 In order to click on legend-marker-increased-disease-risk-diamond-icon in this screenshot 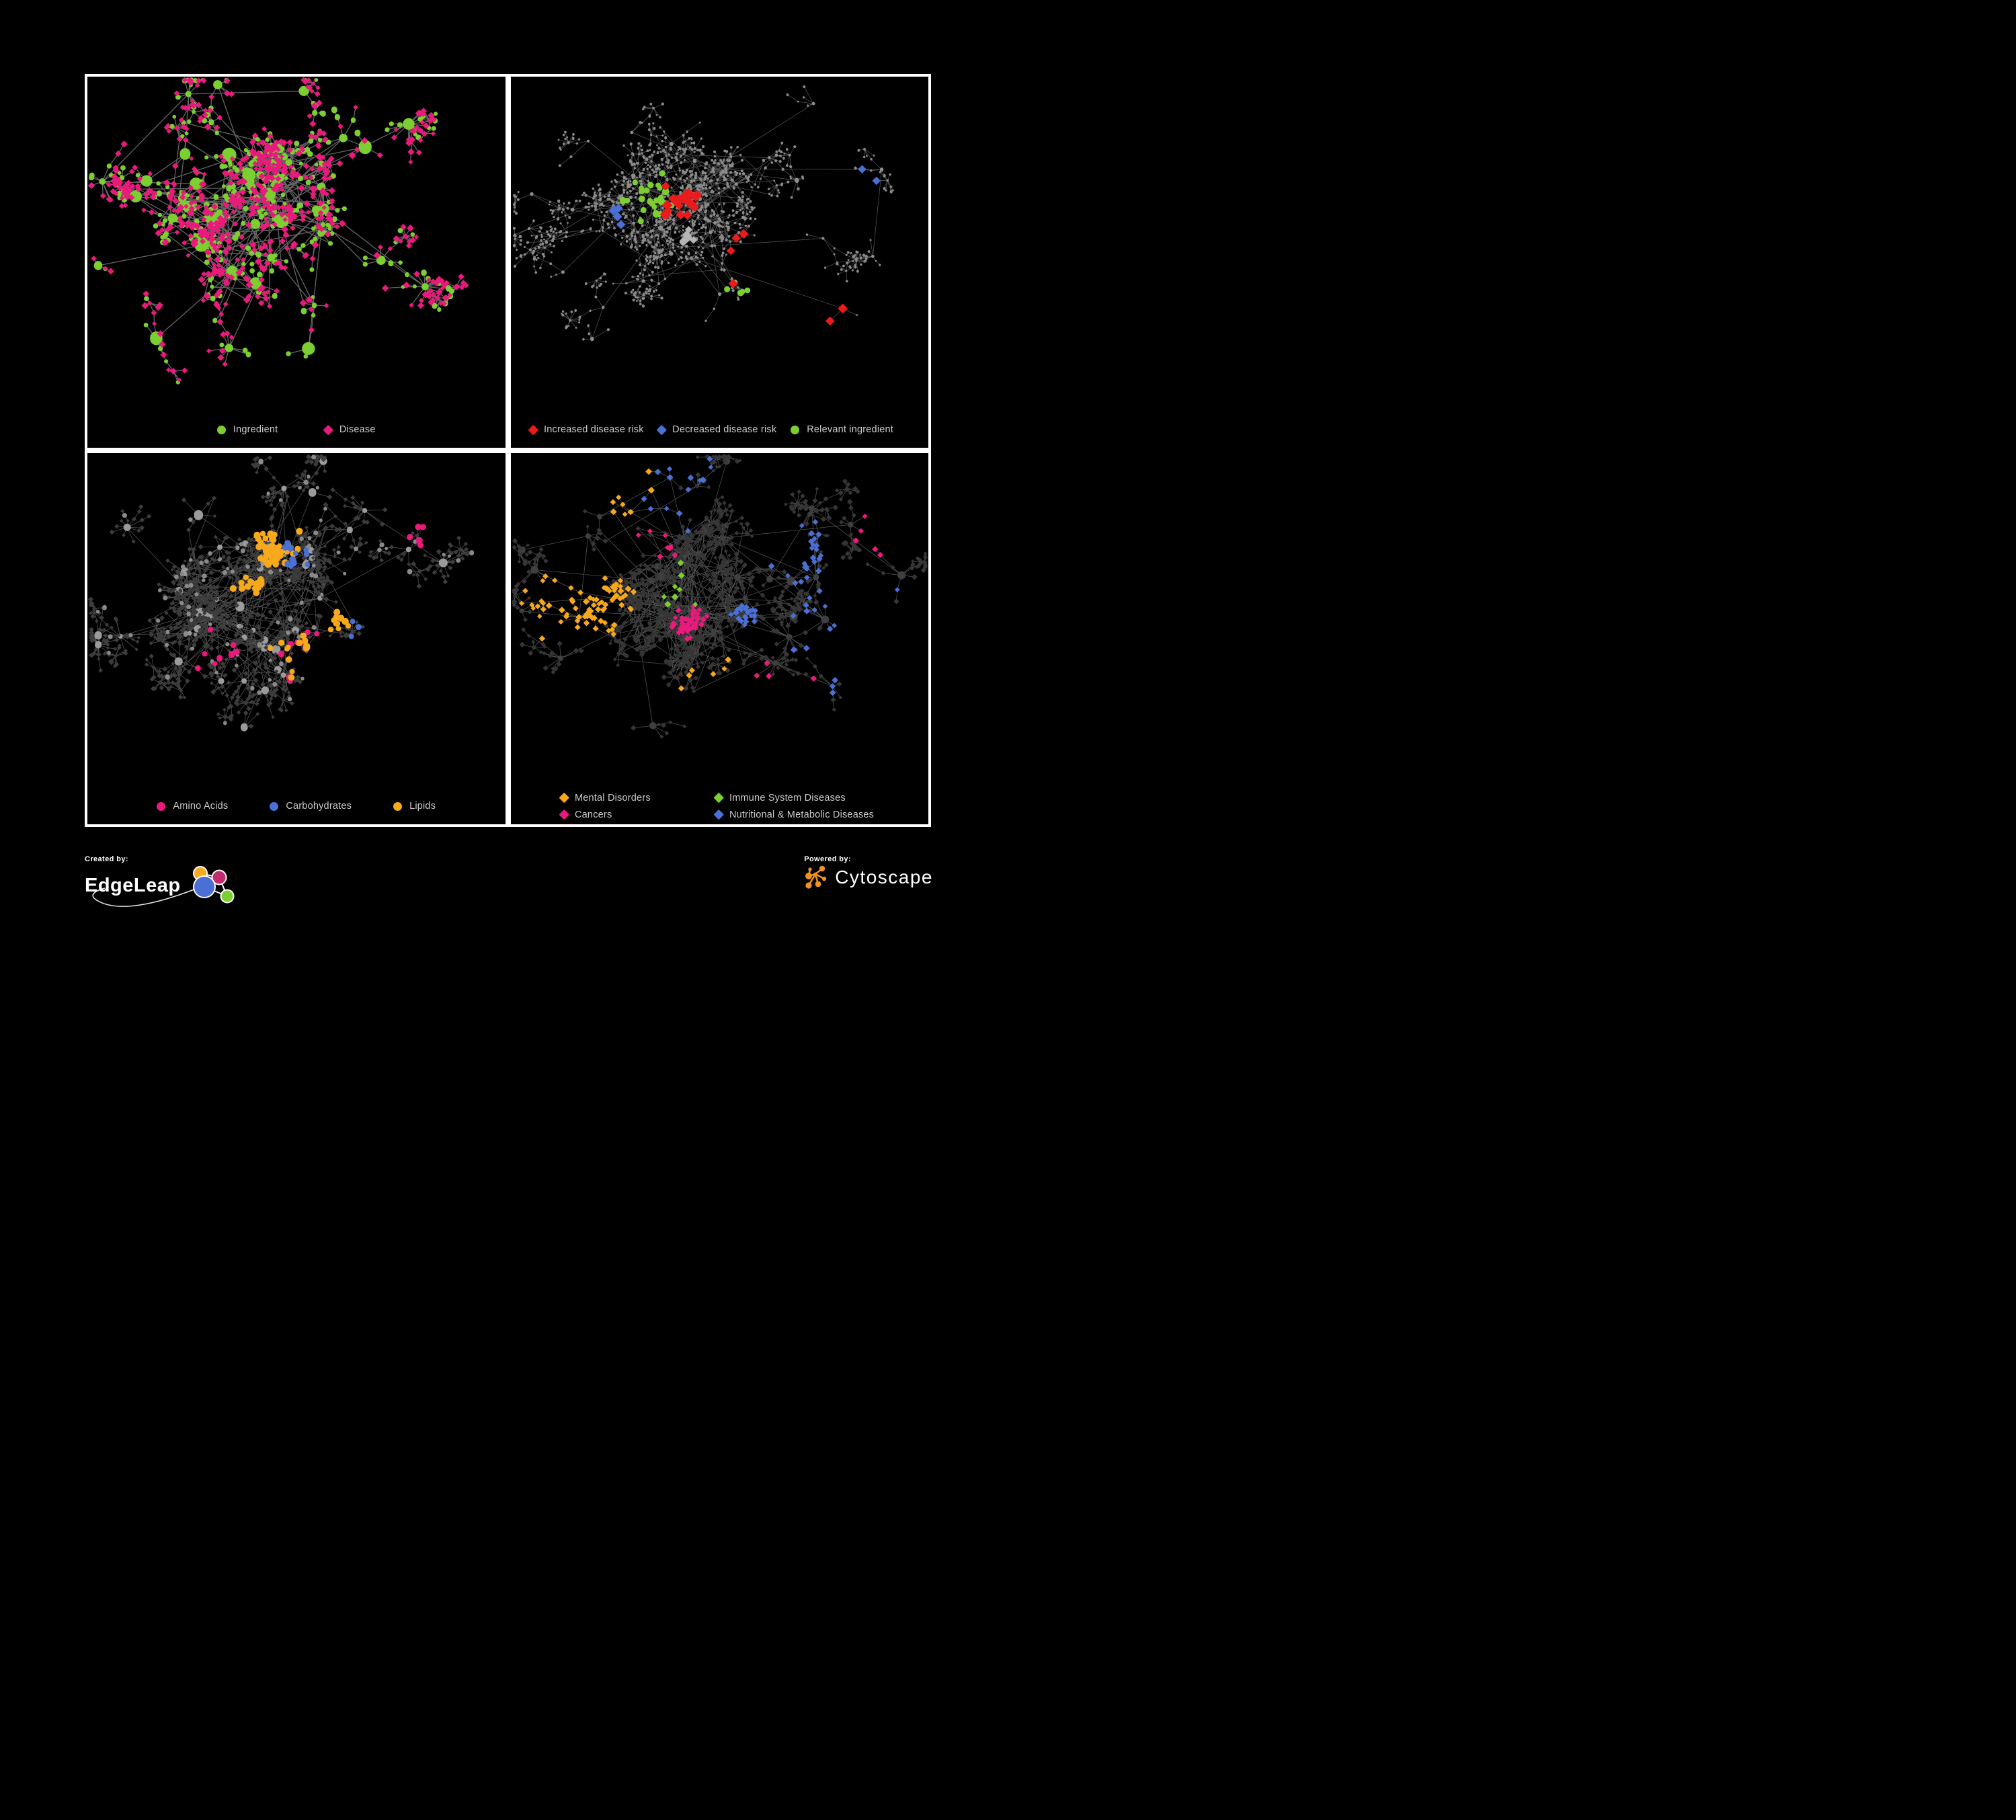, I will do `click(533, 429)`.